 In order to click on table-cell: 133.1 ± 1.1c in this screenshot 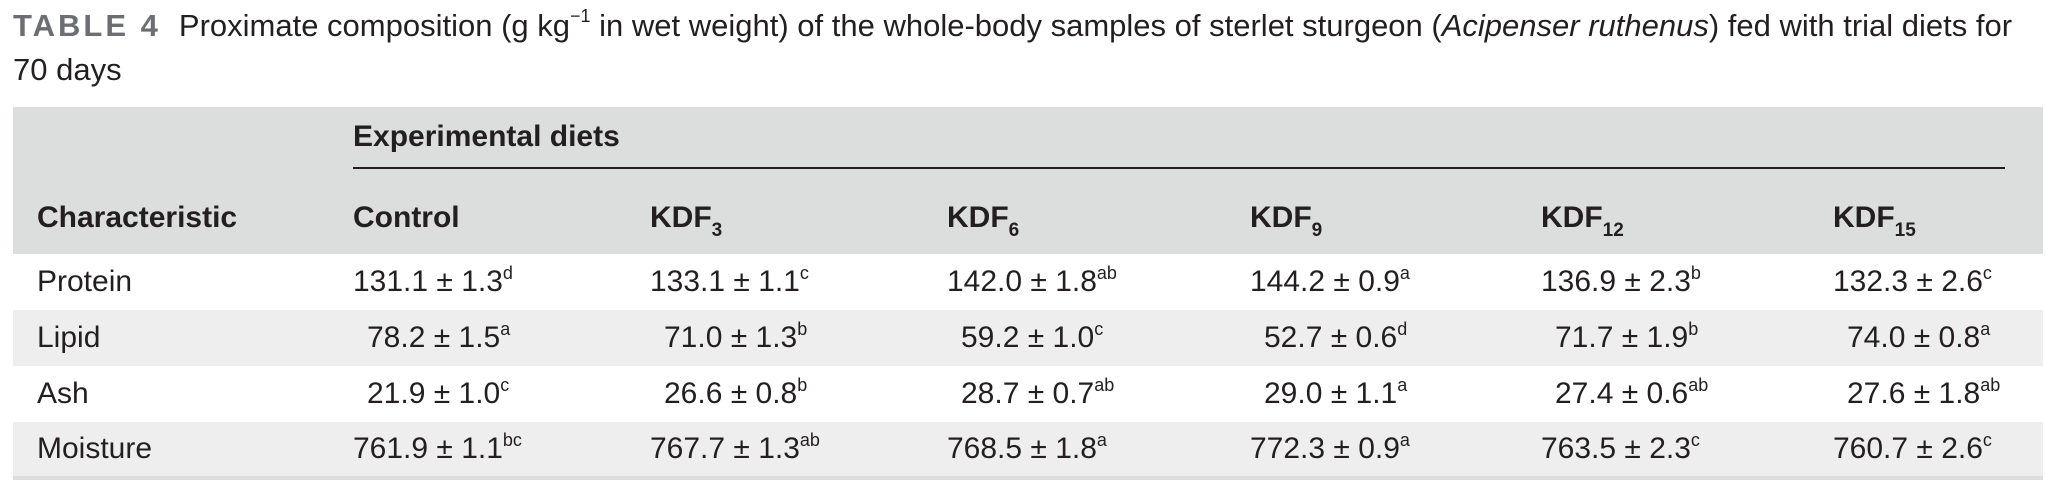, I will do `click(798, 282)`.